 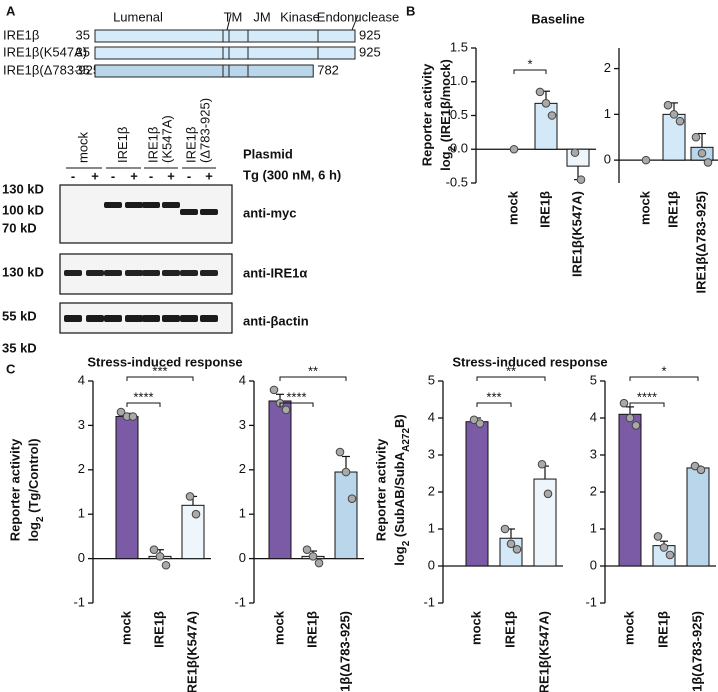 What do you see at coordinates (630, 490) in the screenshot?
I see `bar` at bounding box center [630, 490].